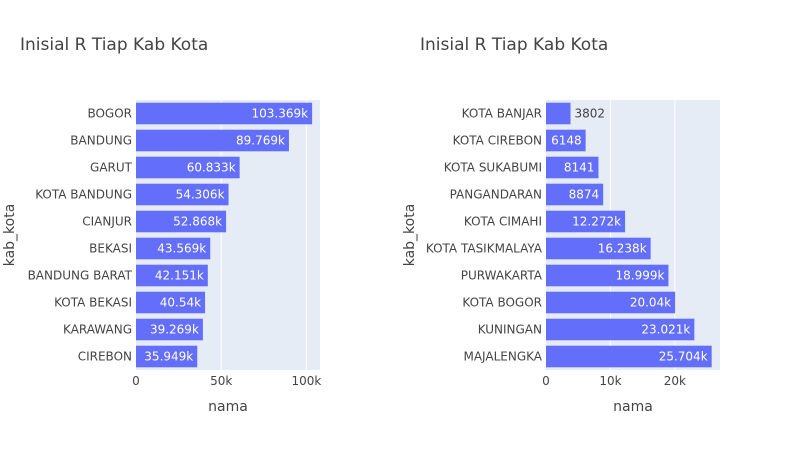 The image size is (800, 454). What do you see at coordinates (502, 303) in the screenshot?
I see `y-tick-label: KOTA BOGOR` at bounding box center [502, 303].